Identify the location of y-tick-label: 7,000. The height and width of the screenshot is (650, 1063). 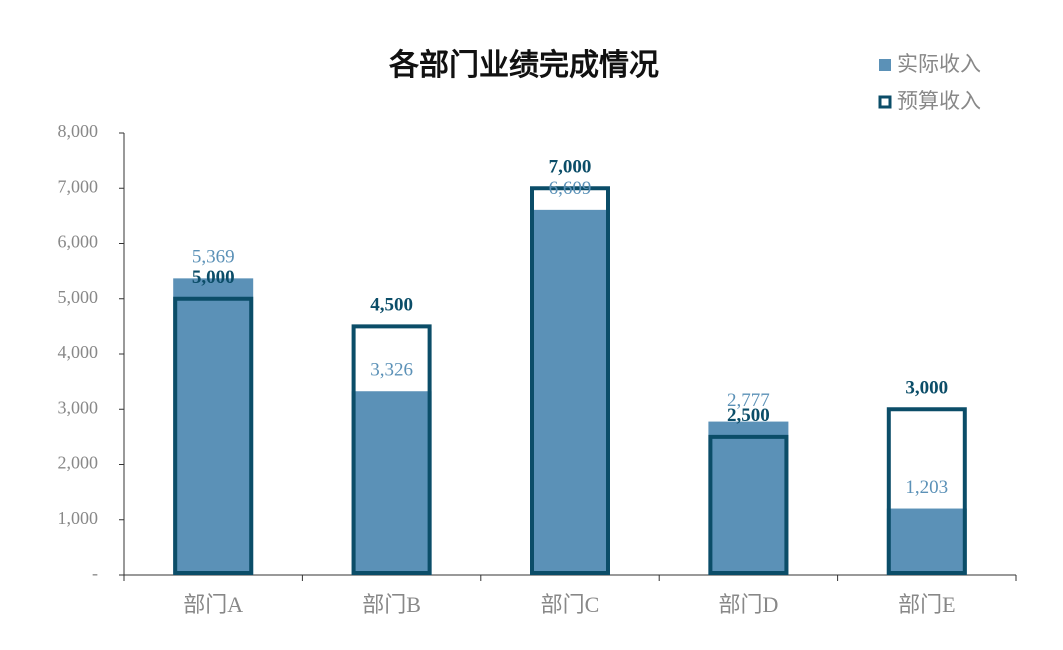
(78, 186).